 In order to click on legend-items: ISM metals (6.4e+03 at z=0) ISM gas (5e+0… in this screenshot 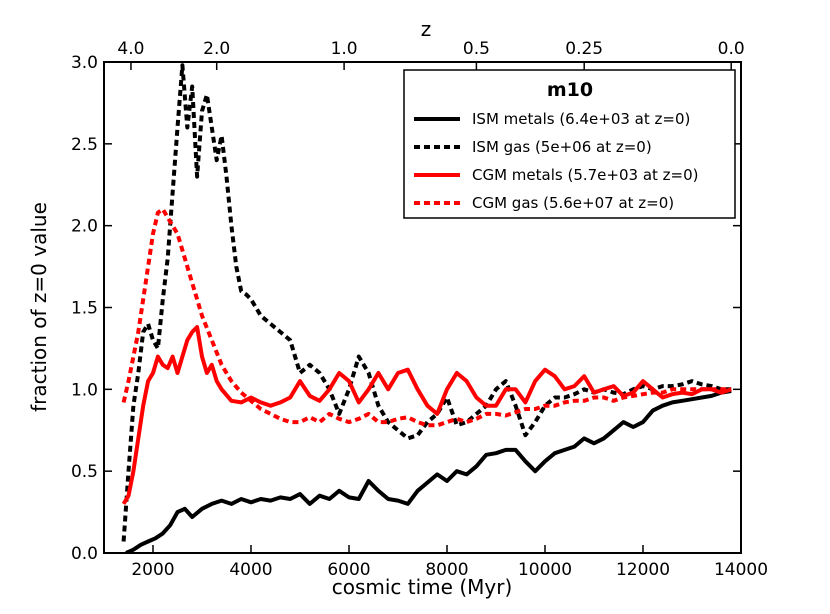, I will do `click(556, 161)`.